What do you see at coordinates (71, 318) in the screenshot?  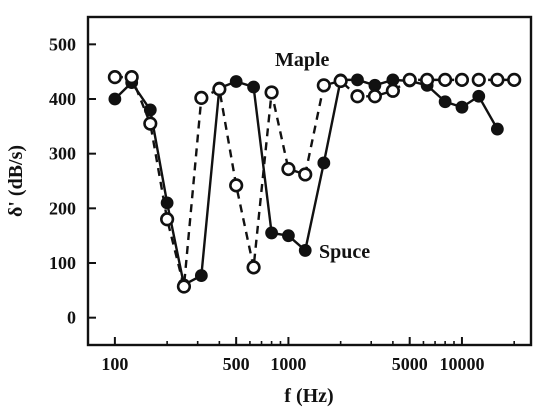 I see `y-tick-label: 0` at bounding box center [71, 318].